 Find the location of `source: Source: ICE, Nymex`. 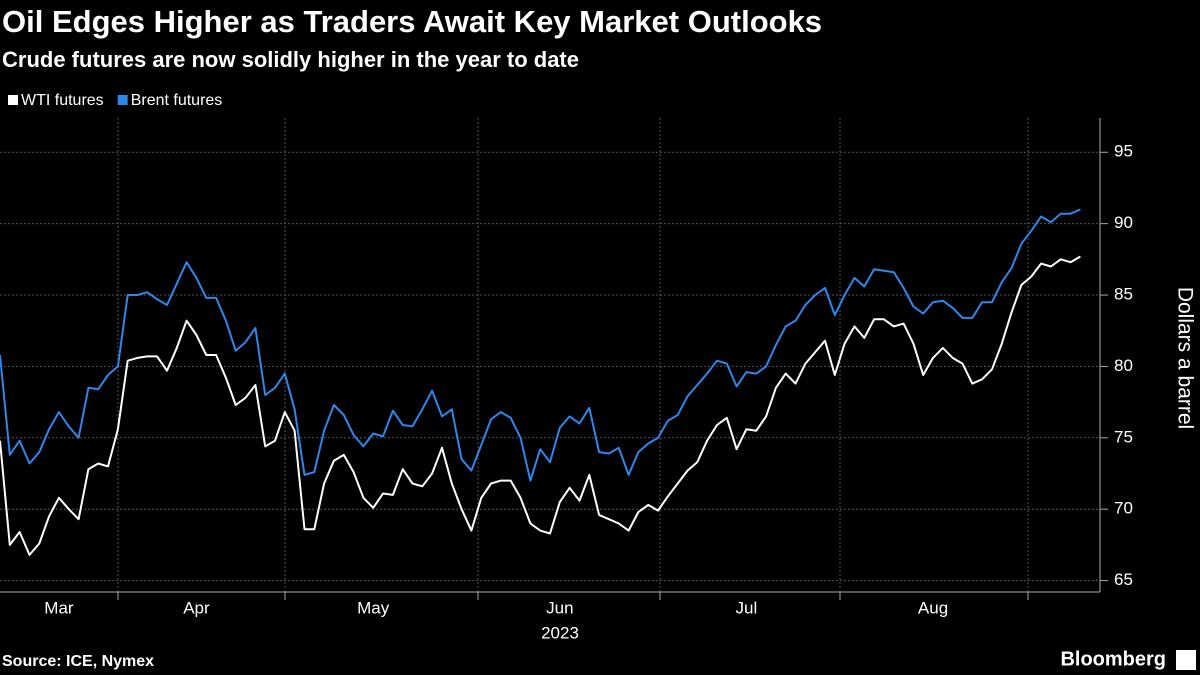

source: Source: ICE, Nymex is located at coordinates (78, 661).